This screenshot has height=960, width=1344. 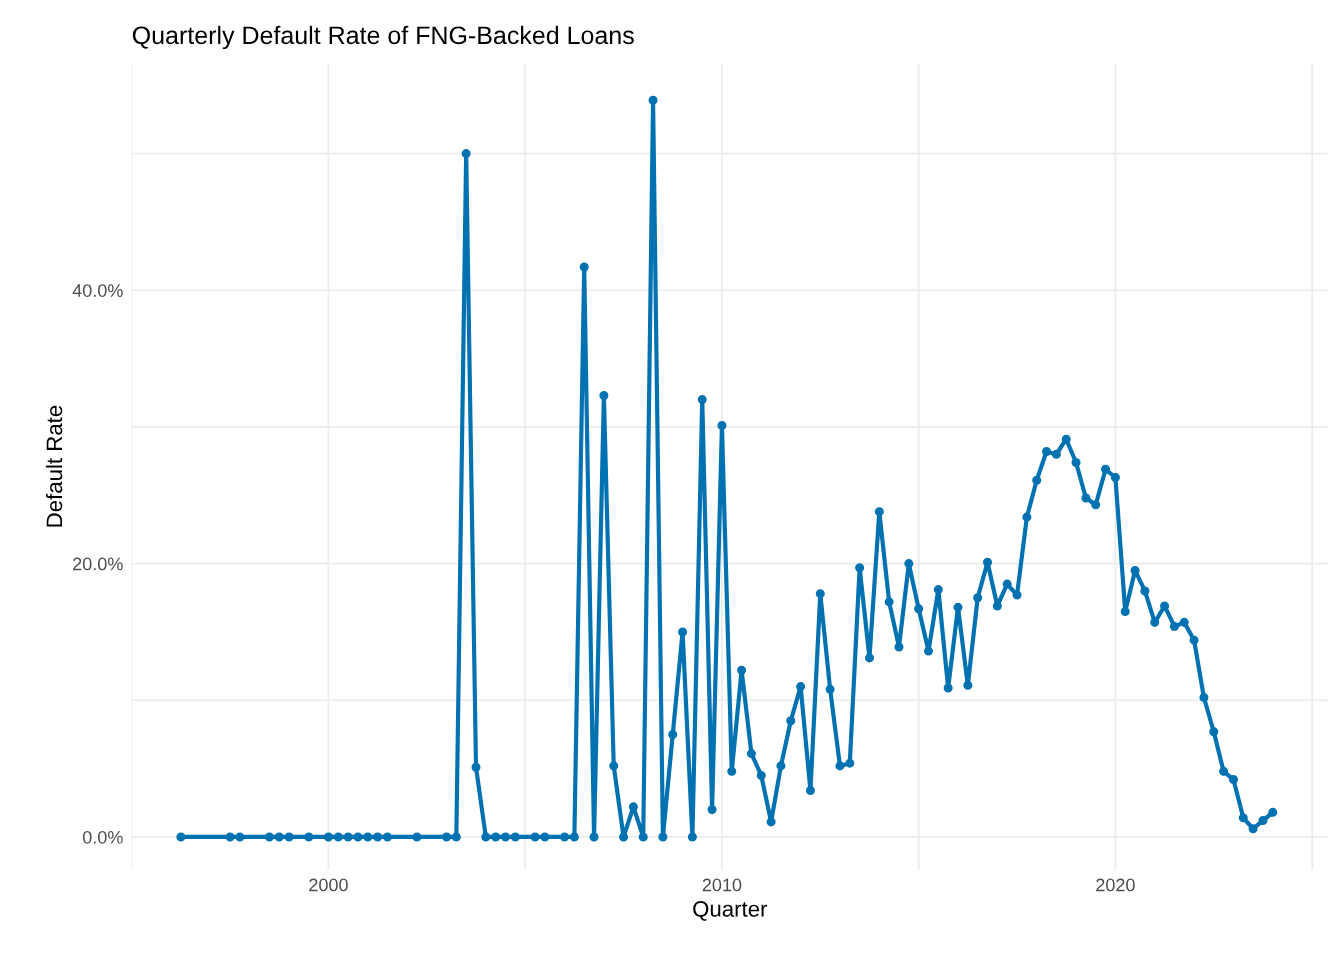 I want to click on chart-title: Quarterly Default Rate of FNG-Backed Loans, so click(x=383, y=37).